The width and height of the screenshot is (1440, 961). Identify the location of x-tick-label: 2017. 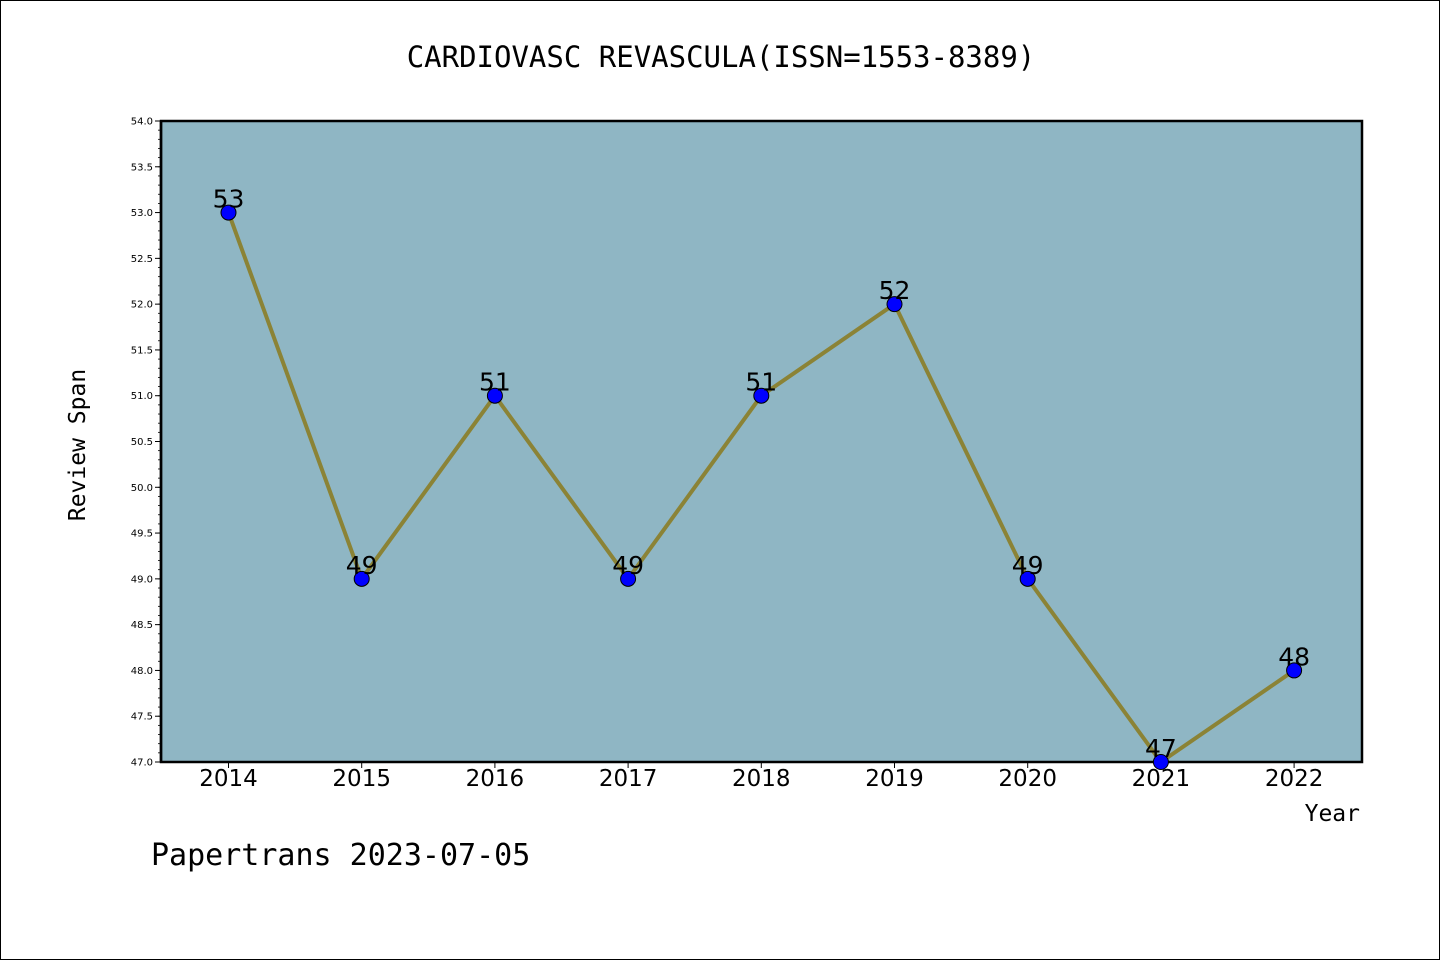
(628, 779).